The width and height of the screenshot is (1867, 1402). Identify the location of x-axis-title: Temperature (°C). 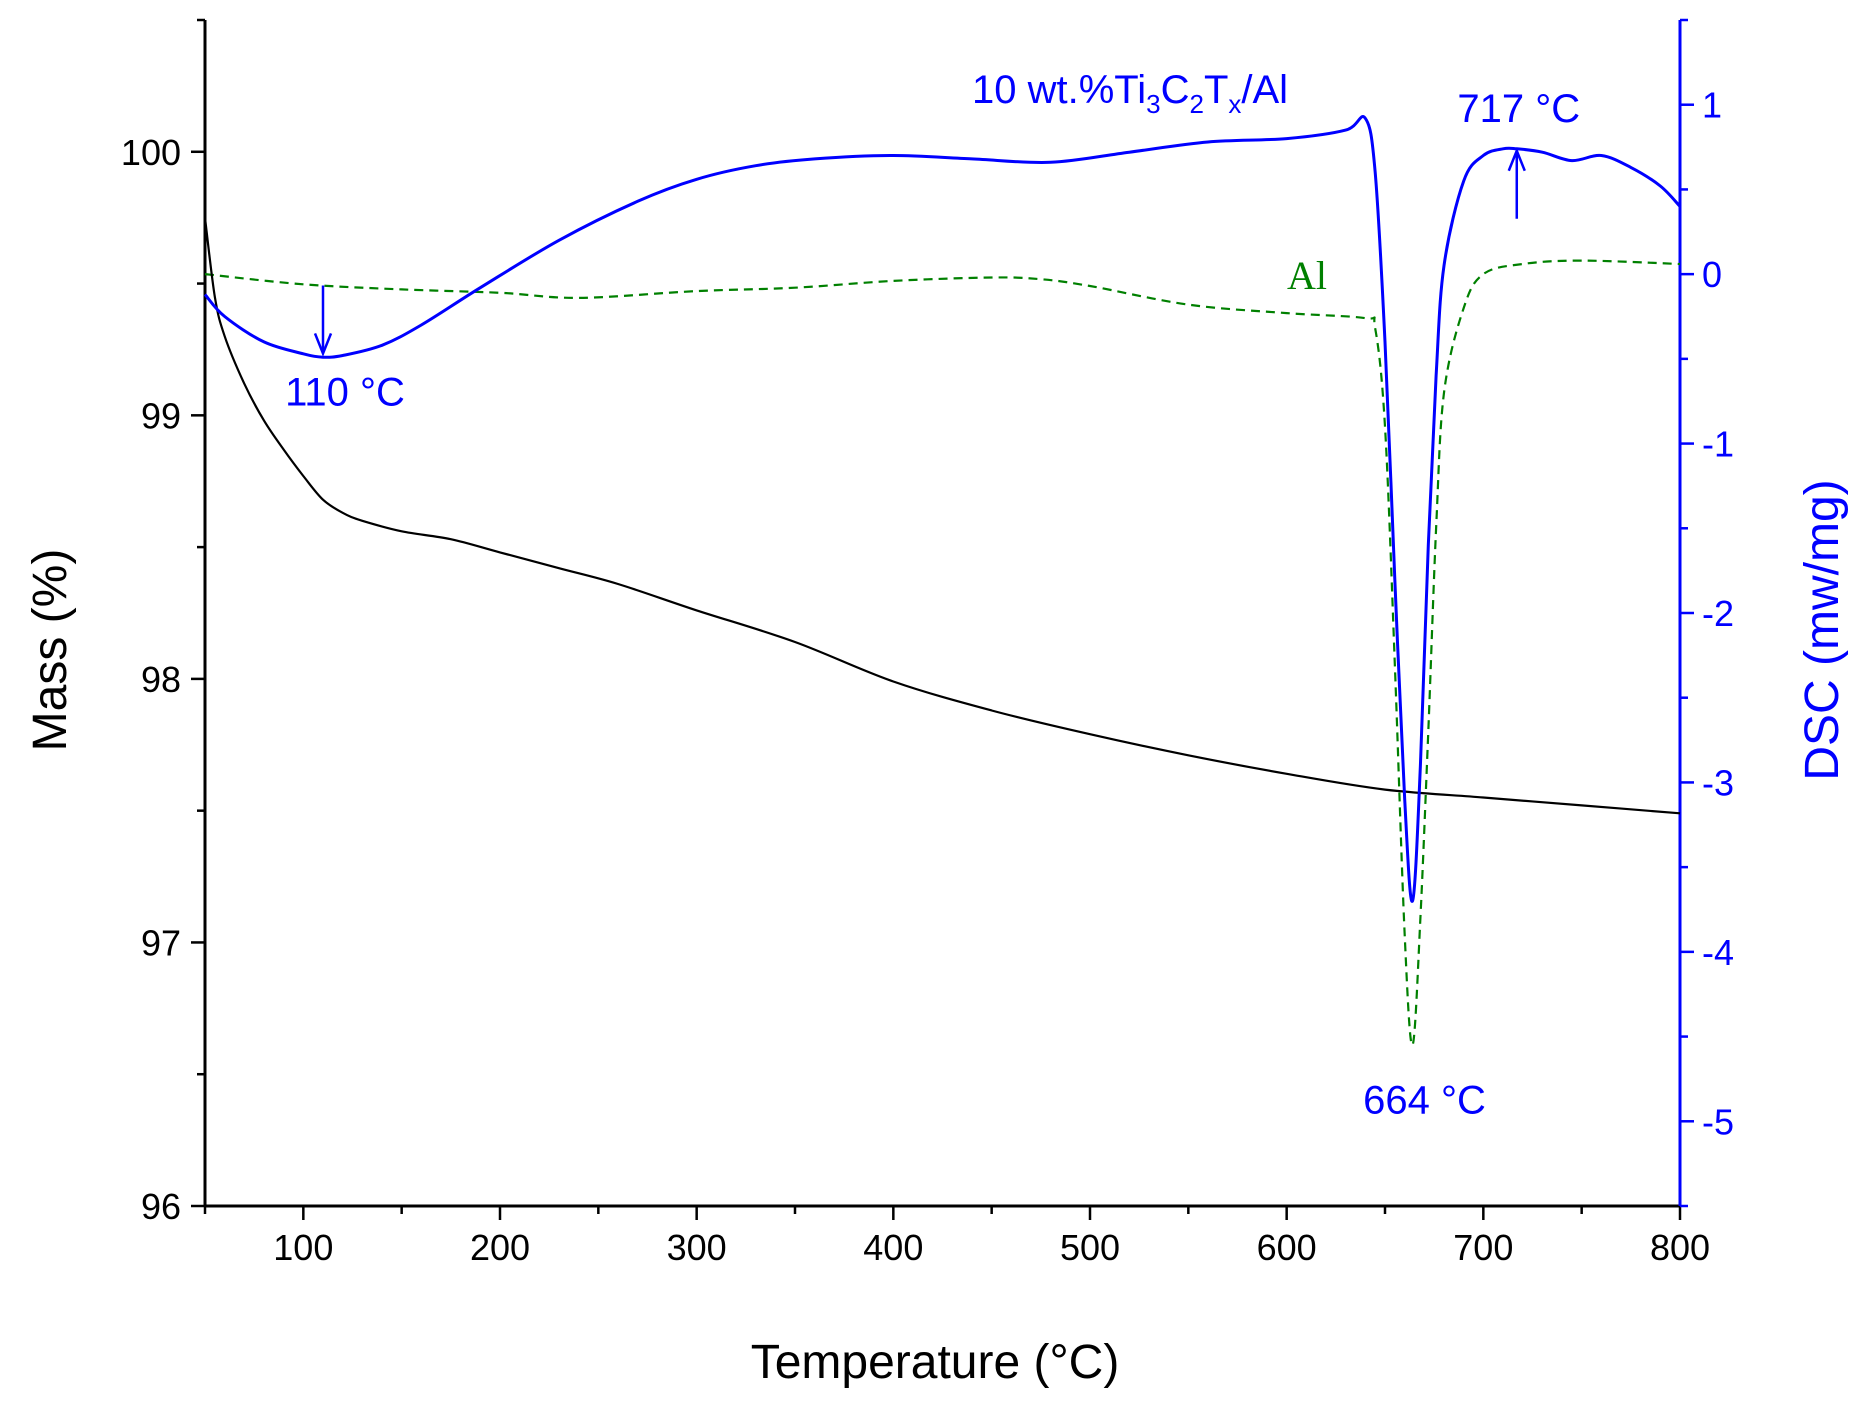
(935, 1362).